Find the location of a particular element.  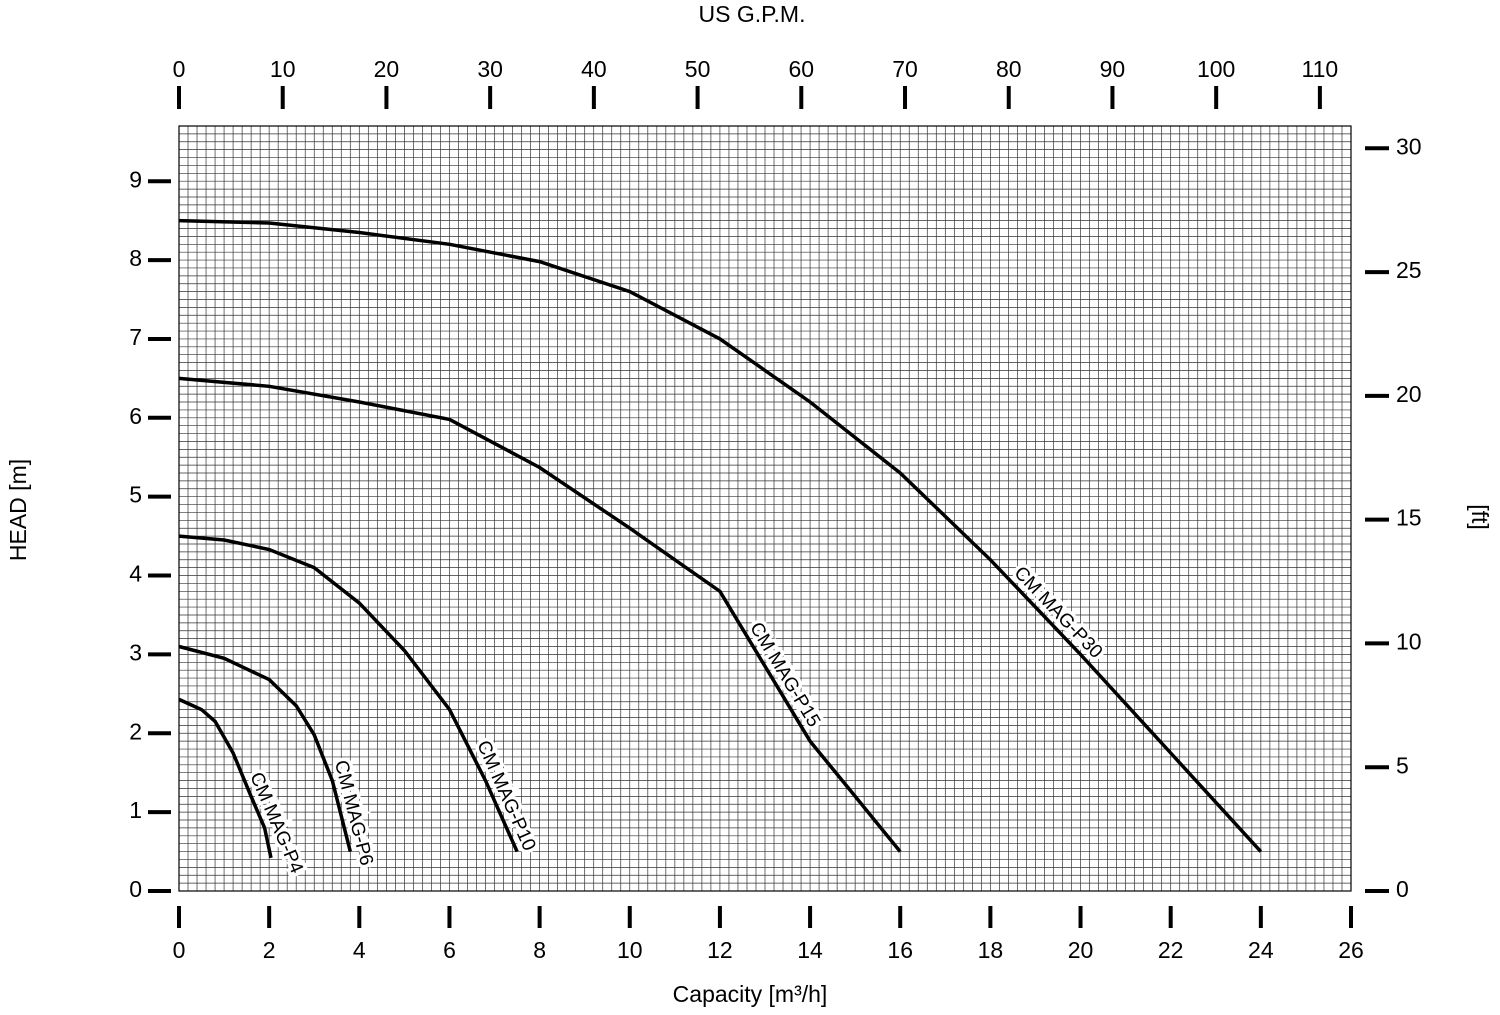

y2-tick-label: 30 is located at coordinates (1409, 146).